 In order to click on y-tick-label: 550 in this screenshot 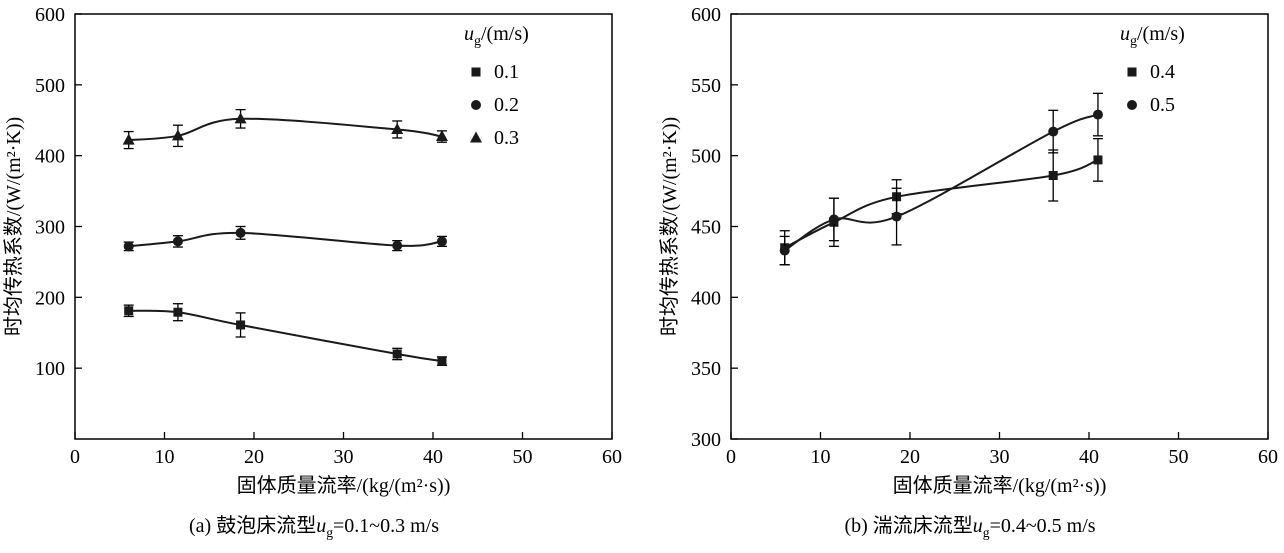, I will do `click(706, 86)`.